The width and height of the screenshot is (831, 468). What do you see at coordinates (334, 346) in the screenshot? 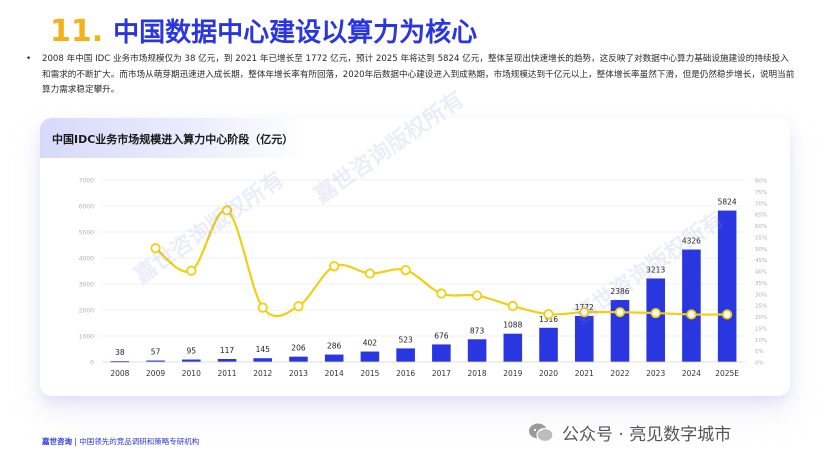
I see `bar-data-label: 286` at bounding box center [334, 346].